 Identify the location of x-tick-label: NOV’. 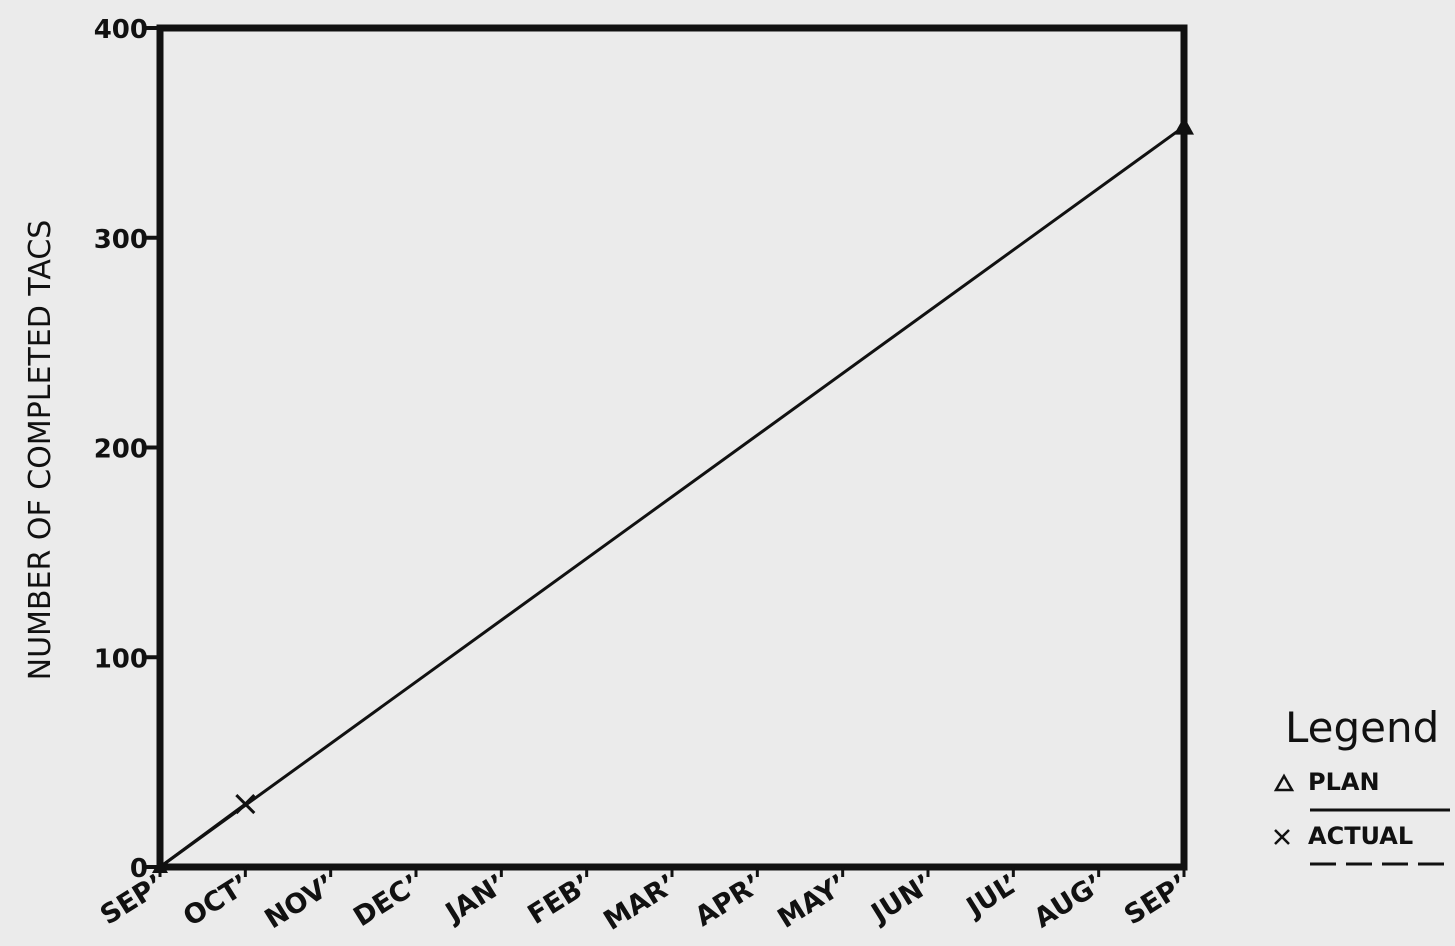
(300, 902).